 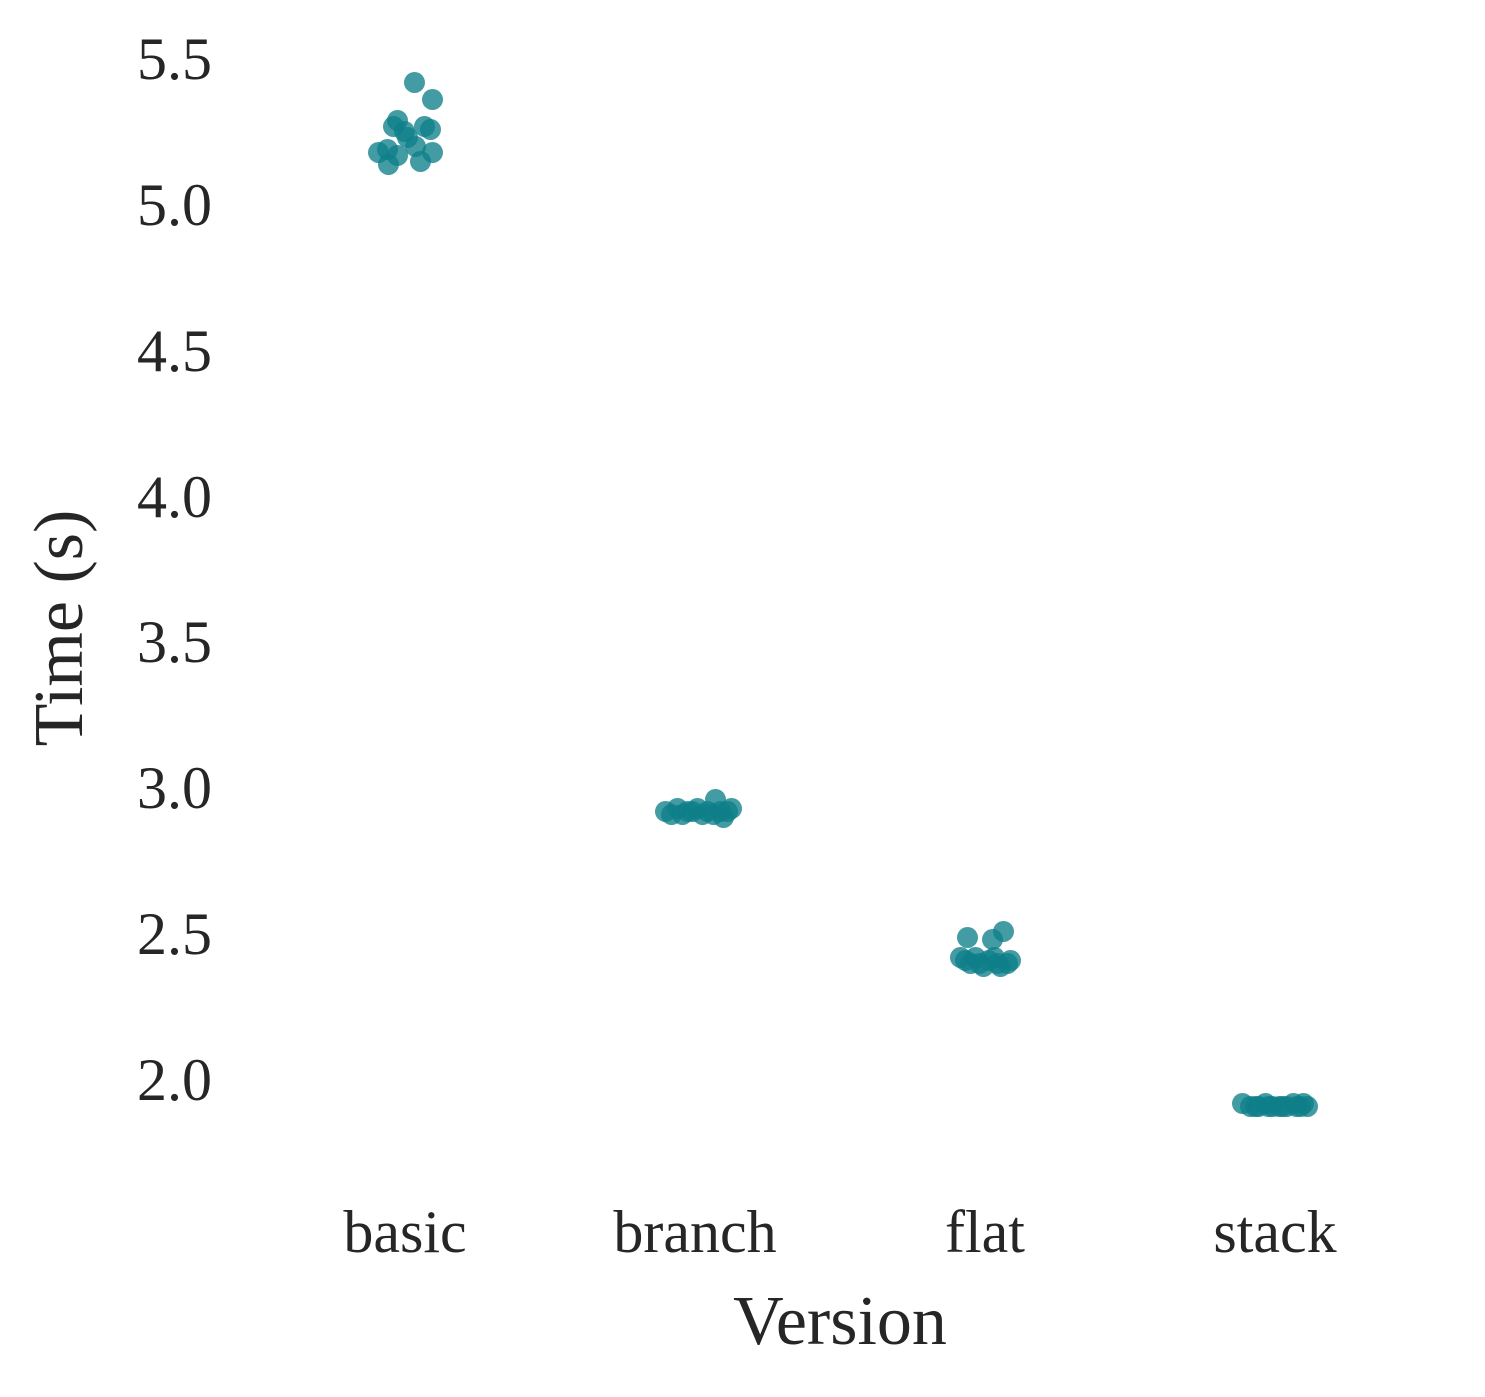 I want to click on y-tick-label-5.5: 5.5, so click(x=174, y=59).